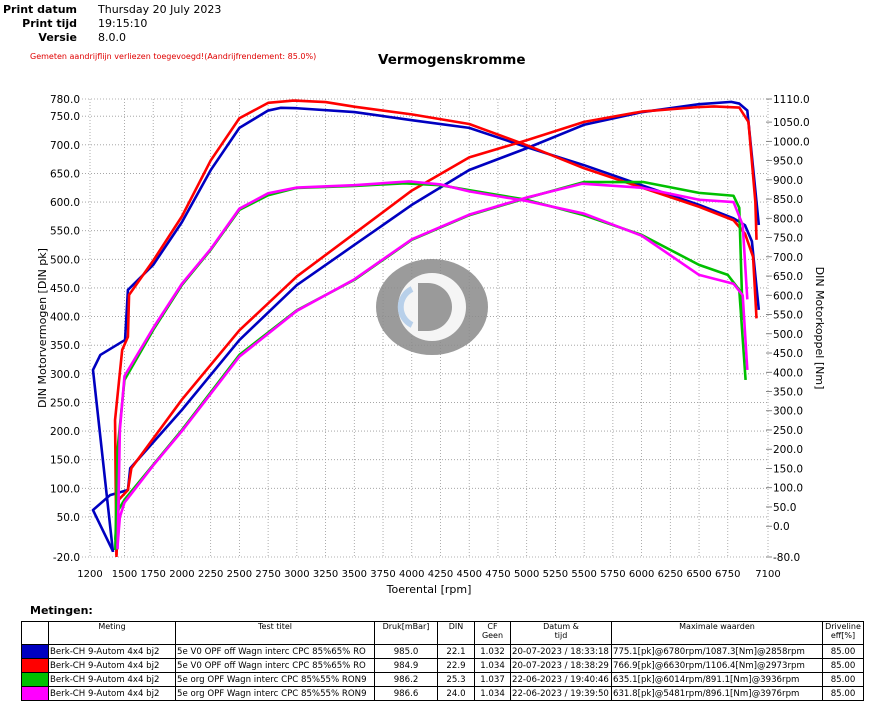 The height and width of the screenshot is (715, 872). I want to click on y-tick-label: 400.0, so click(65, 318).